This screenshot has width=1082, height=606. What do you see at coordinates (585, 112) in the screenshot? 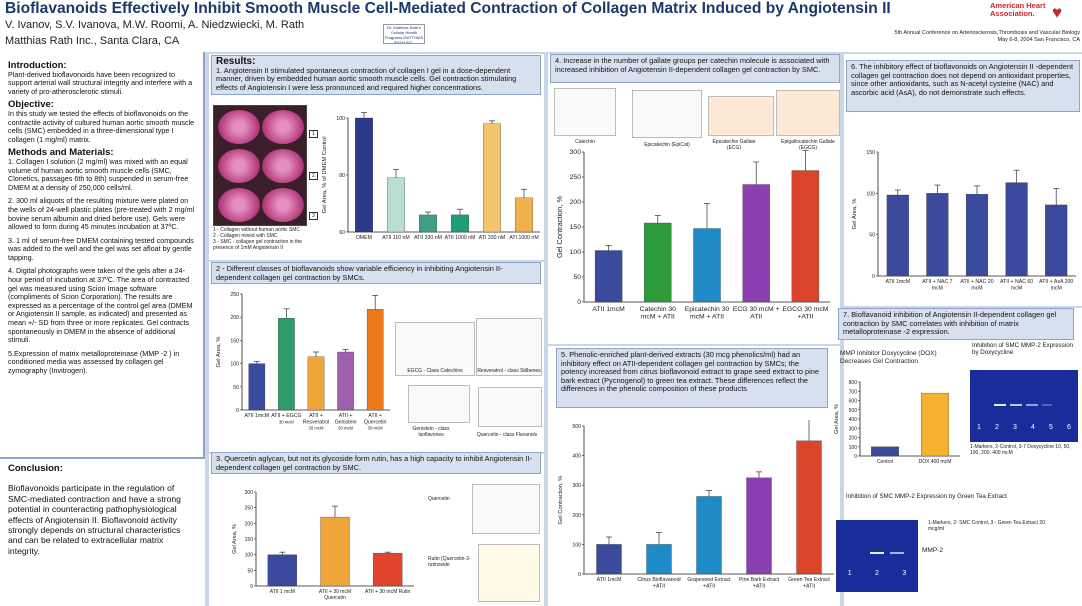
I see `catechin-structure` at bounding box center [585, 112].